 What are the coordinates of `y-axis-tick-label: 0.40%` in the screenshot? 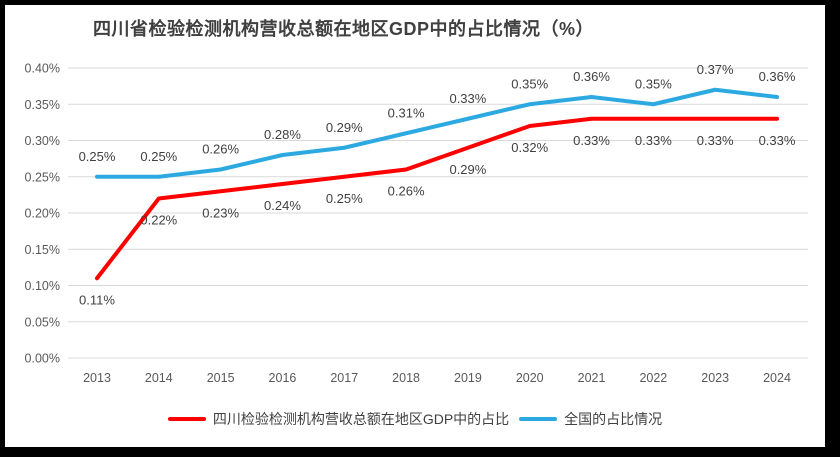 It's located at (42, 69).